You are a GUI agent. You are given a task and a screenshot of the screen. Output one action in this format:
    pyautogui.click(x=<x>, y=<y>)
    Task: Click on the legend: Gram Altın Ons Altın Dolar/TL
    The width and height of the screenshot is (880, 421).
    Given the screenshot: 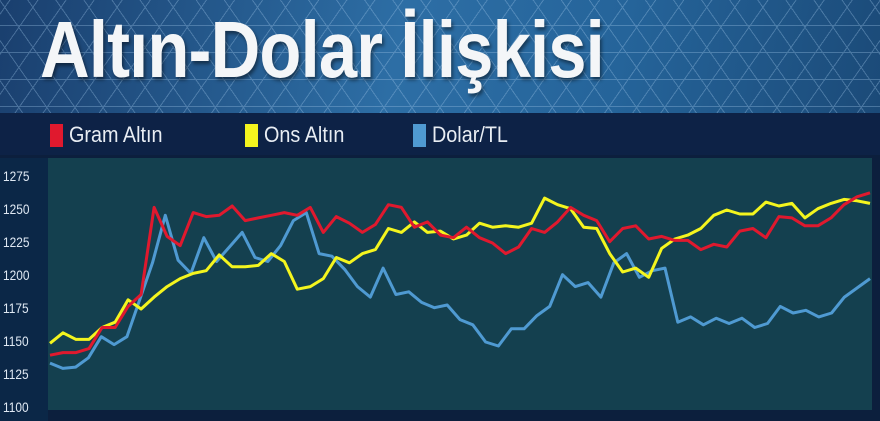 What is the action you would take?
    pyautogui.click(x=440, y=134)
    